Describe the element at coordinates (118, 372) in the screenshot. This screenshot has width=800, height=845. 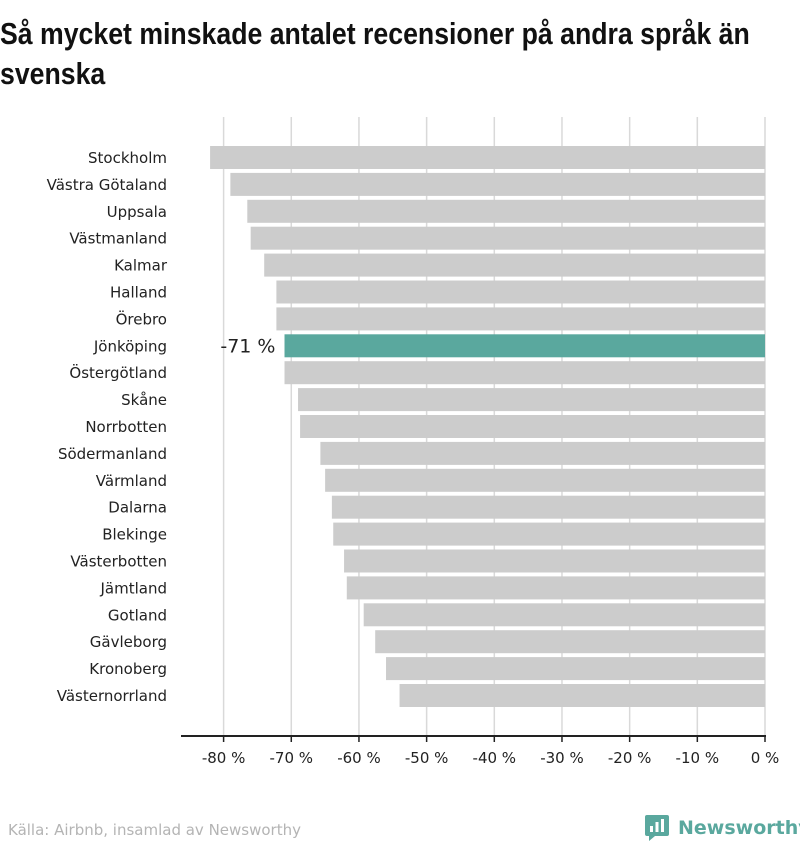
I see `category-label: Östergötland` at that location.